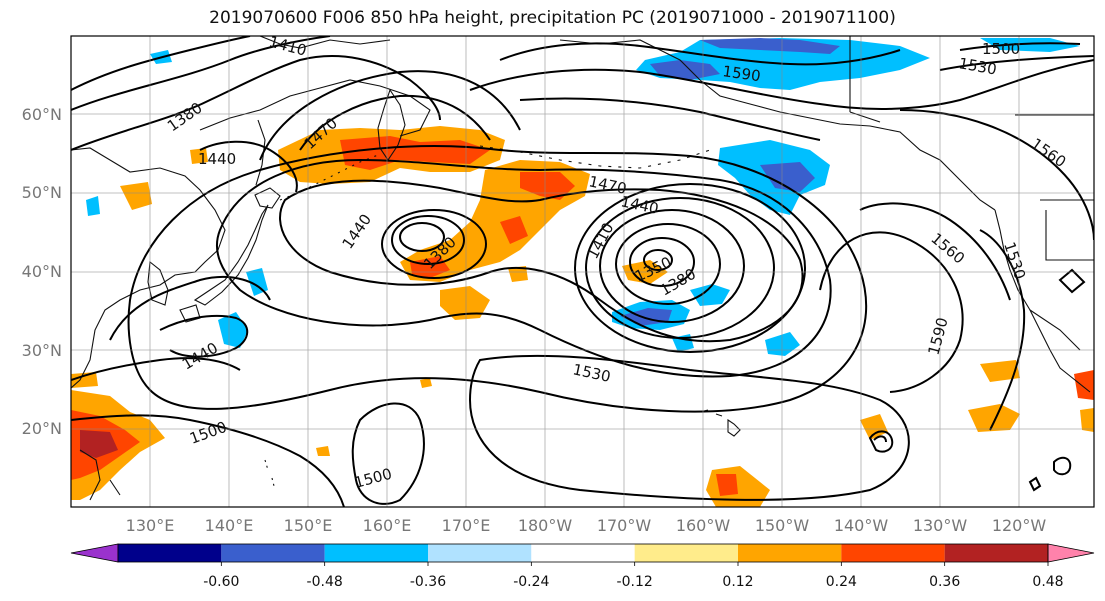  Describe the element at coordinates (1069, 235) in the screenshot. I see `us-state-lines` at that location.